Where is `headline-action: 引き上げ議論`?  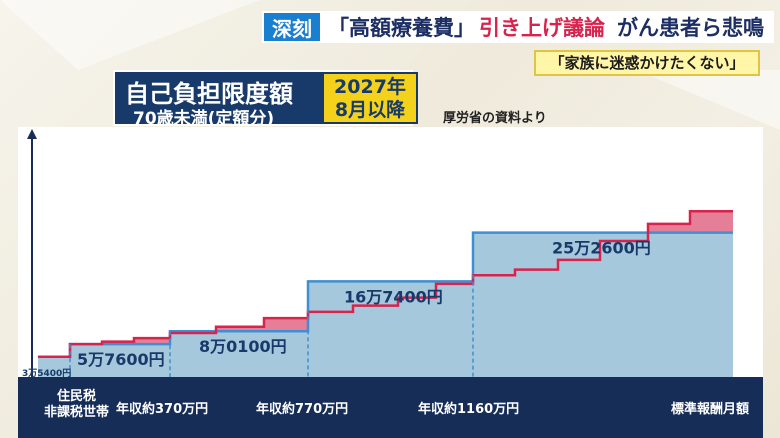
headline-action: 引き上げ議論 is located at coordinates (542, 28).